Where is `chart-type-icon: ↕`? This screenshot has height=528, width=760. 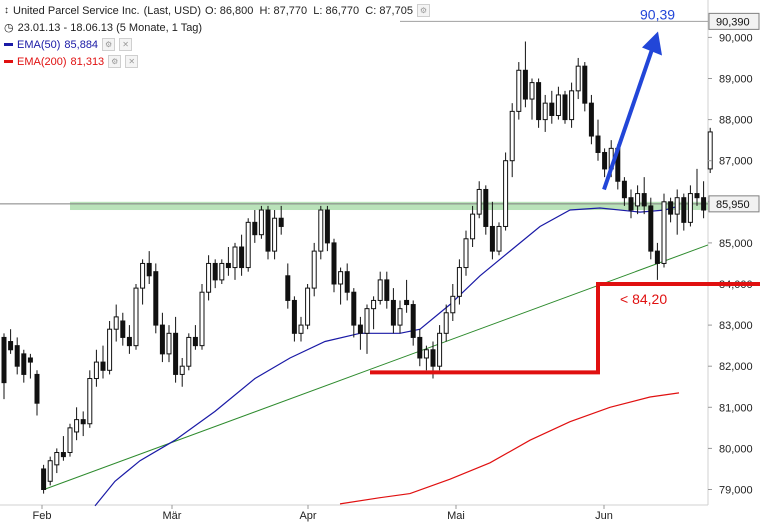 chart-type-icon: ↕ is located at coordinates (6, 10).